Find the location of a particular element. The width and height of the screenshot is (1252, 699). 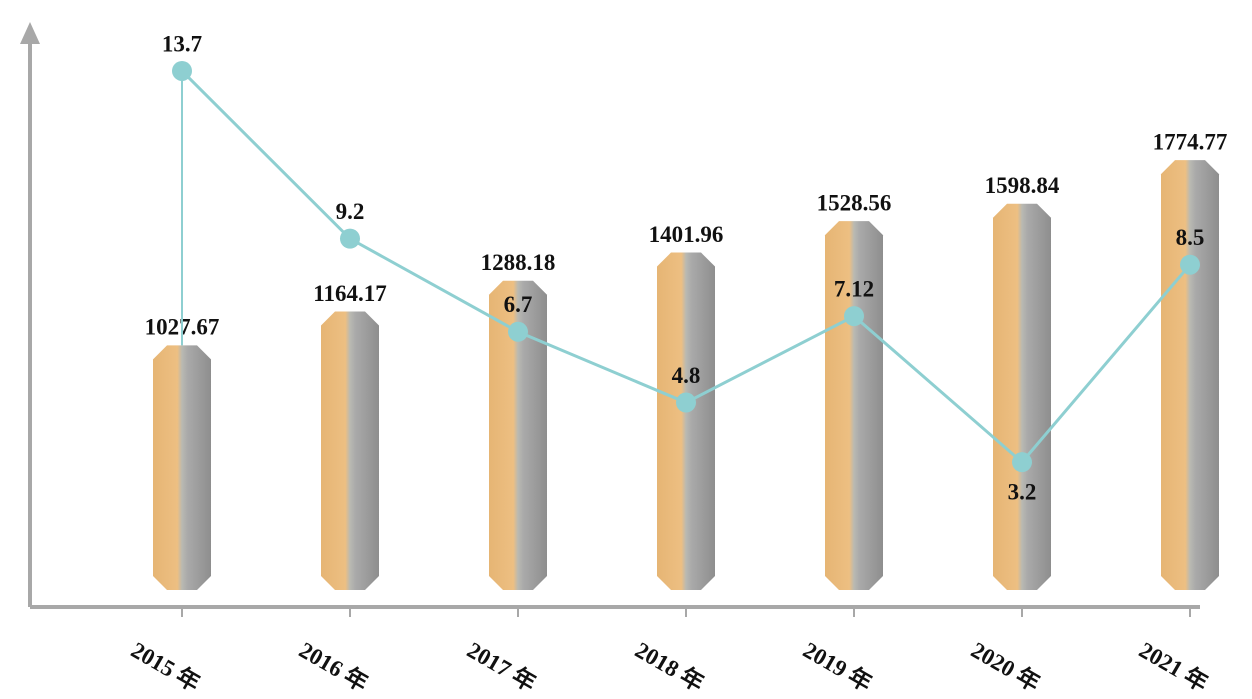

x-tick-label: 2017 年 is located at coordinates (502, 666).